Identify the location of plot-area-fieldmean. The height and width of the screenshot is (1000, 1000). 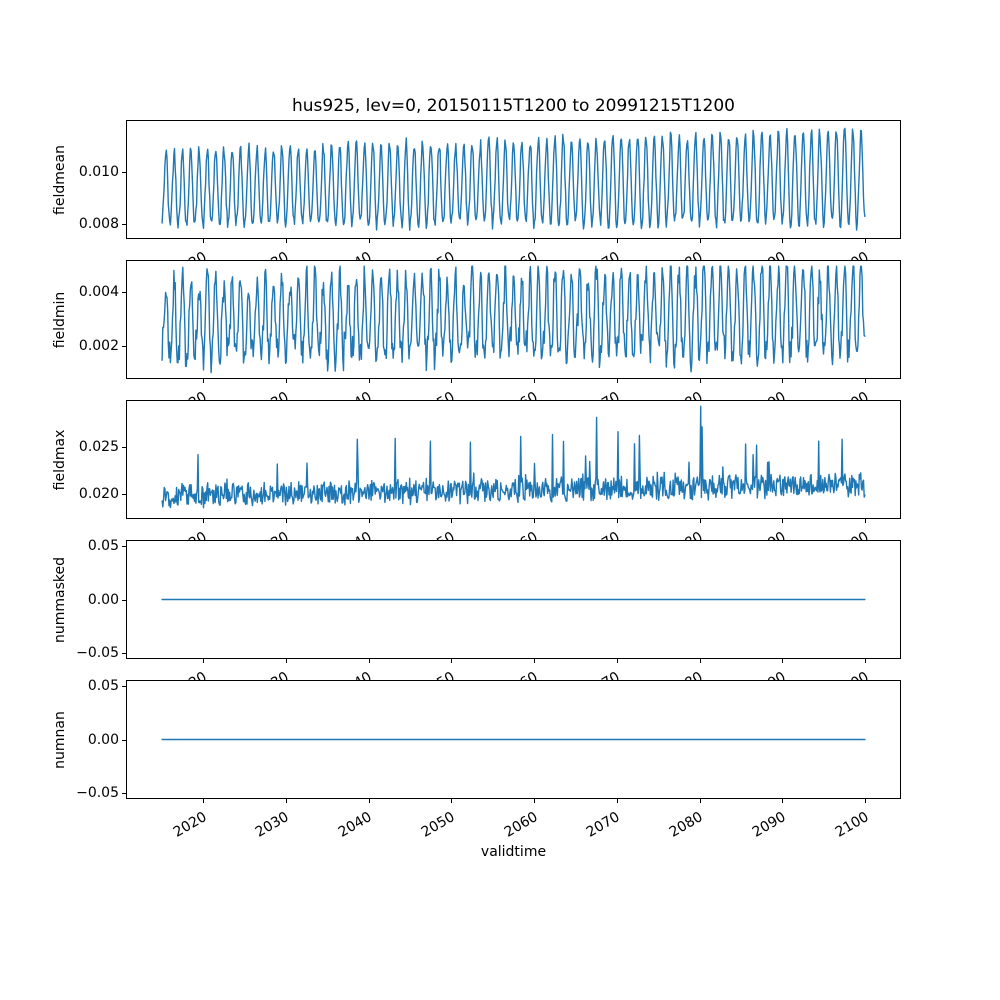
(513, 179).